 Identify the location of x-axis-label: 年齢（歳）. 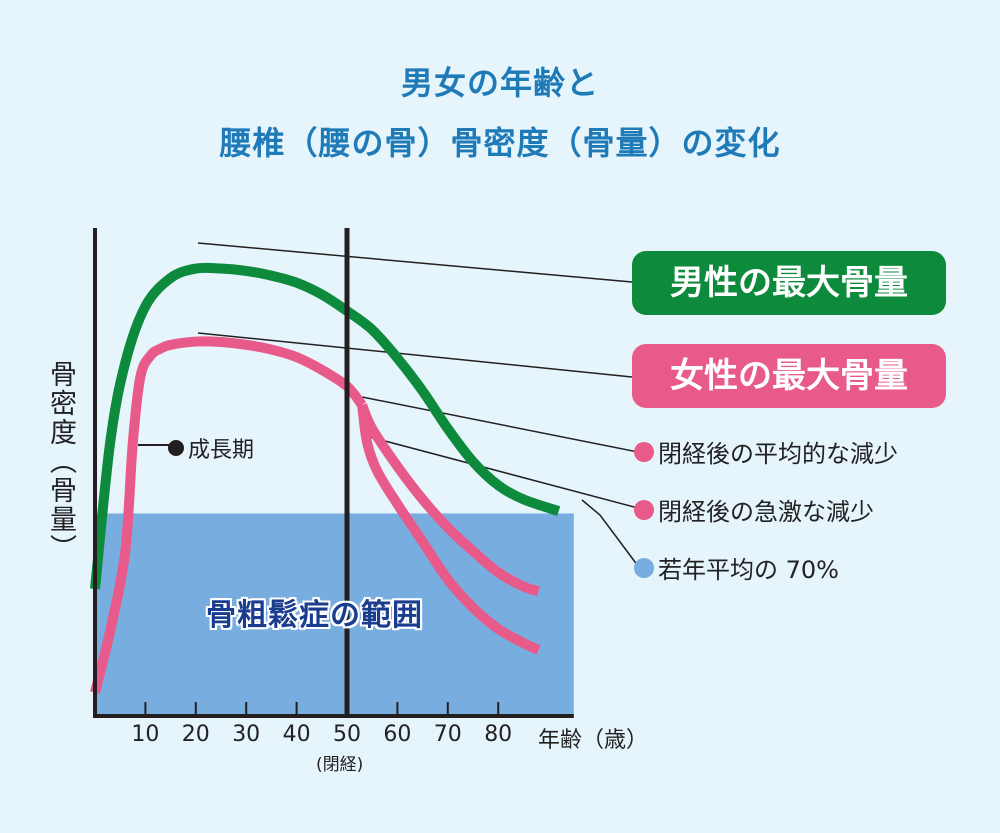
(593, 740).